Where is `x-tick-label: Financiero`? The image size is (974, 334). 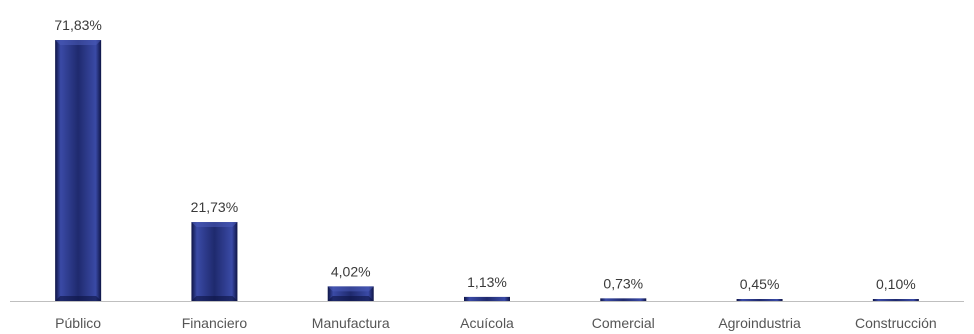 x-tick-label: Financiero is located at coordinates (215, 323).